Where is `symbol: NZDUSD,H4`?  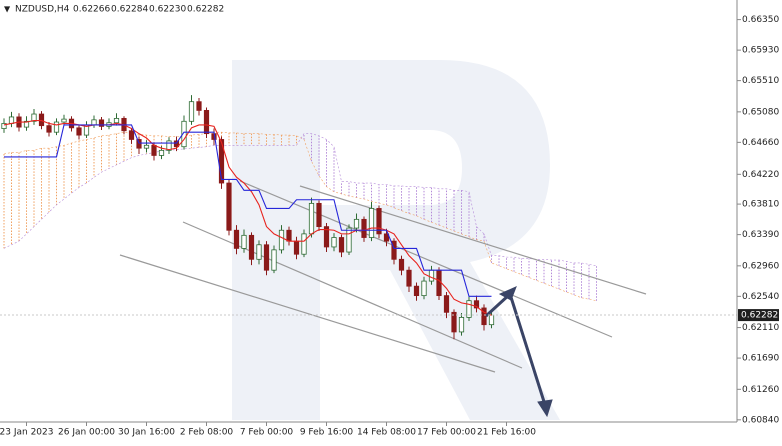 symbol: NZDUSD,H4 is located at coordinates (42, 10).